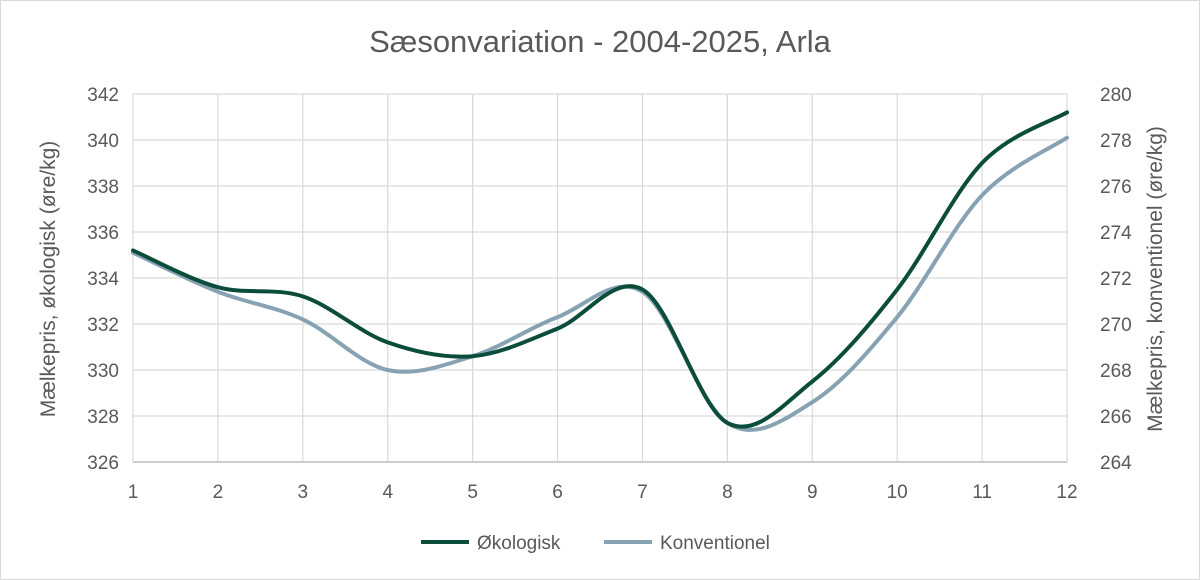 The image size is (1200, 580). What do you see at coordinates (103, 187) in the screenshot?
I see `left-y-tick-label: 338` at bounding box center [103, 187].